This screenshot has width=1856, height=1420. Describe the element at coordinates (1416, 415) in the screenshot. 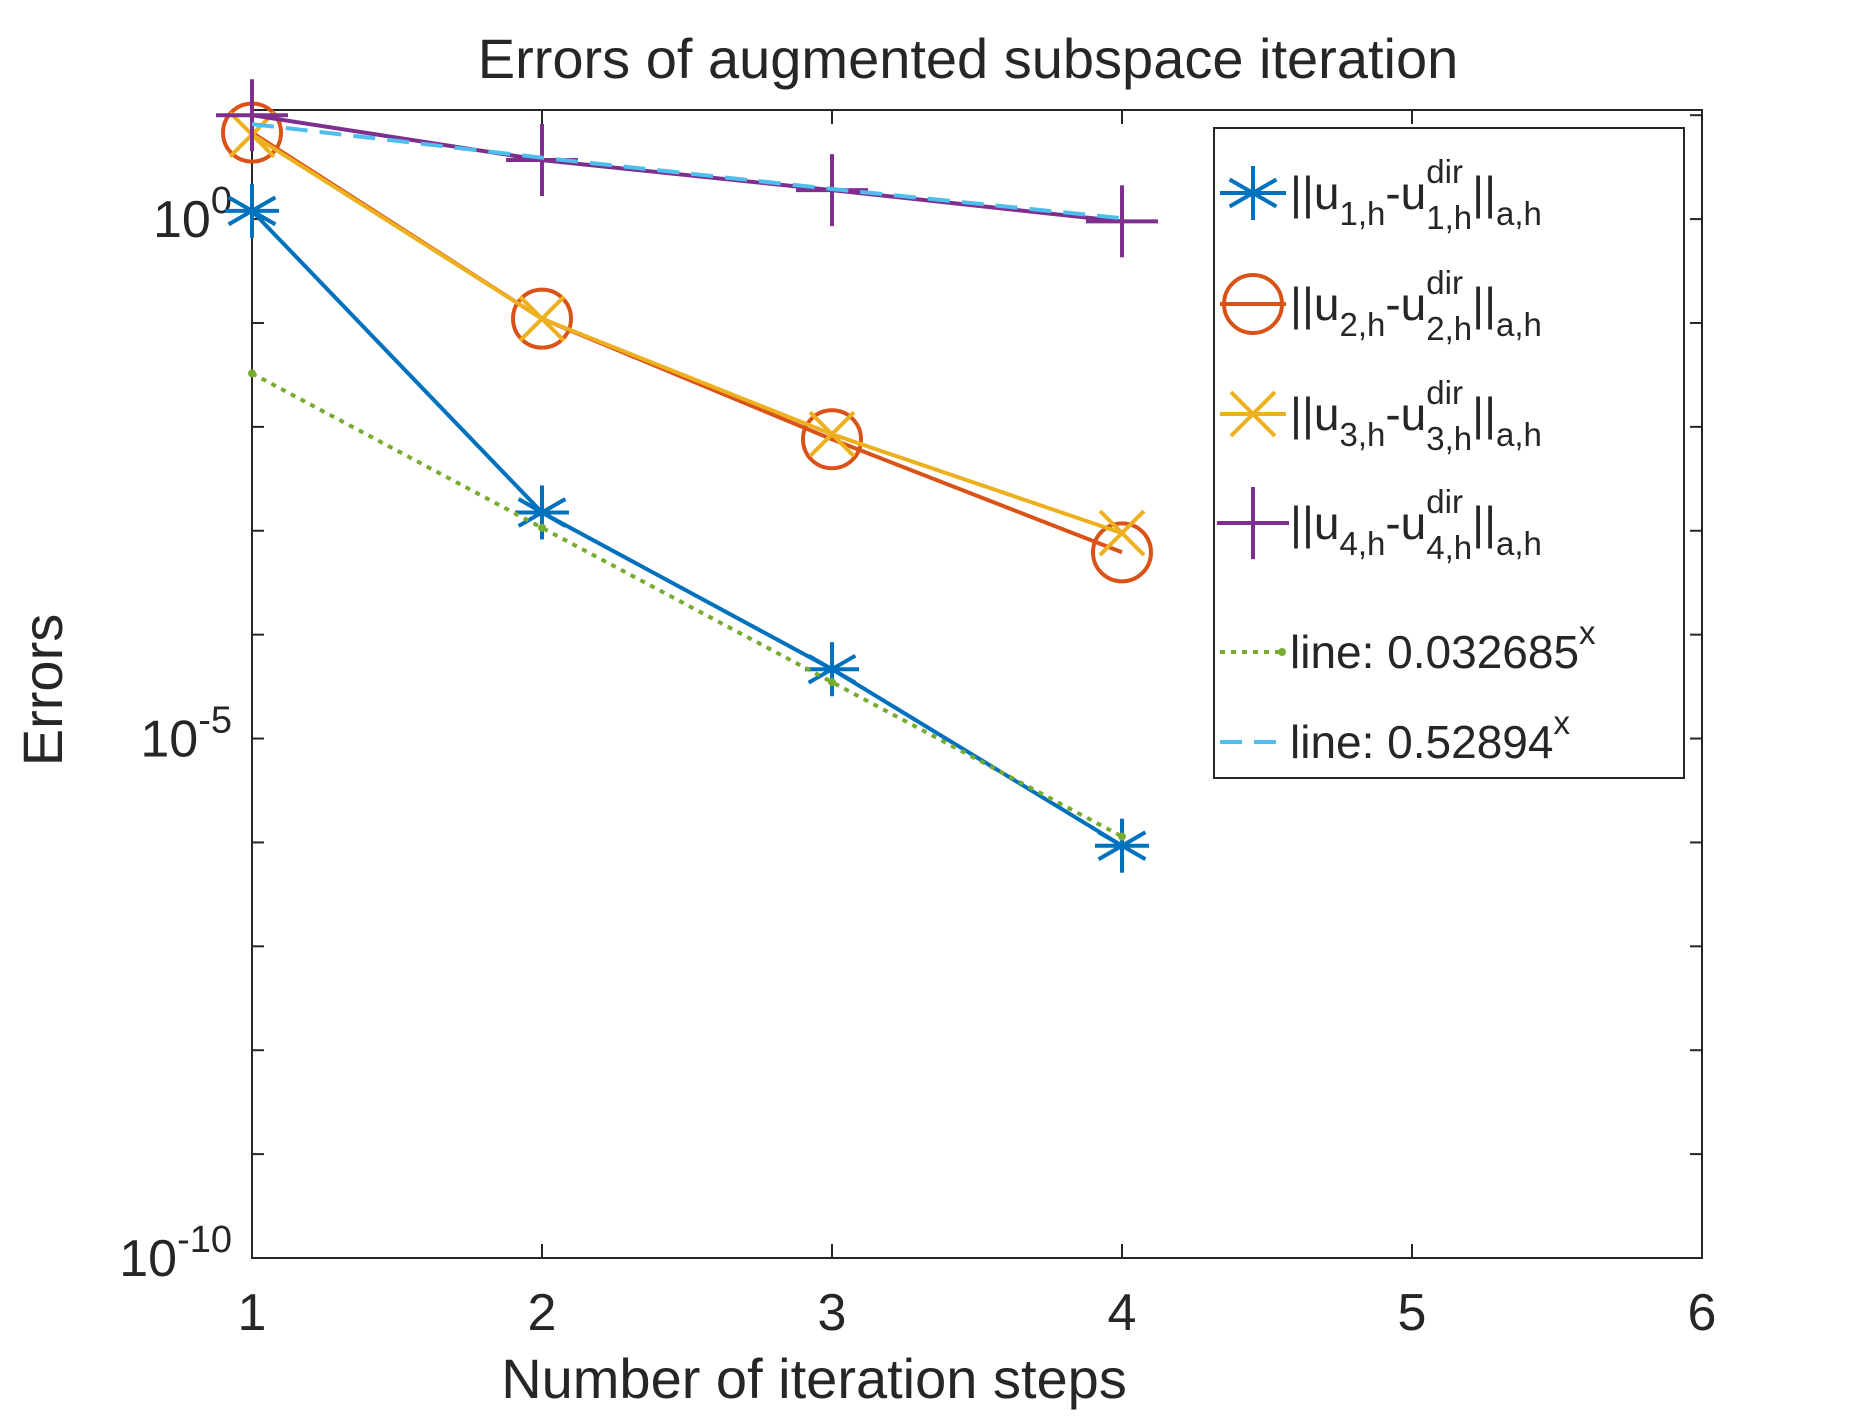

I see `legend-label-s3: ||u3,h-udir 3,h||a,h` at that location.